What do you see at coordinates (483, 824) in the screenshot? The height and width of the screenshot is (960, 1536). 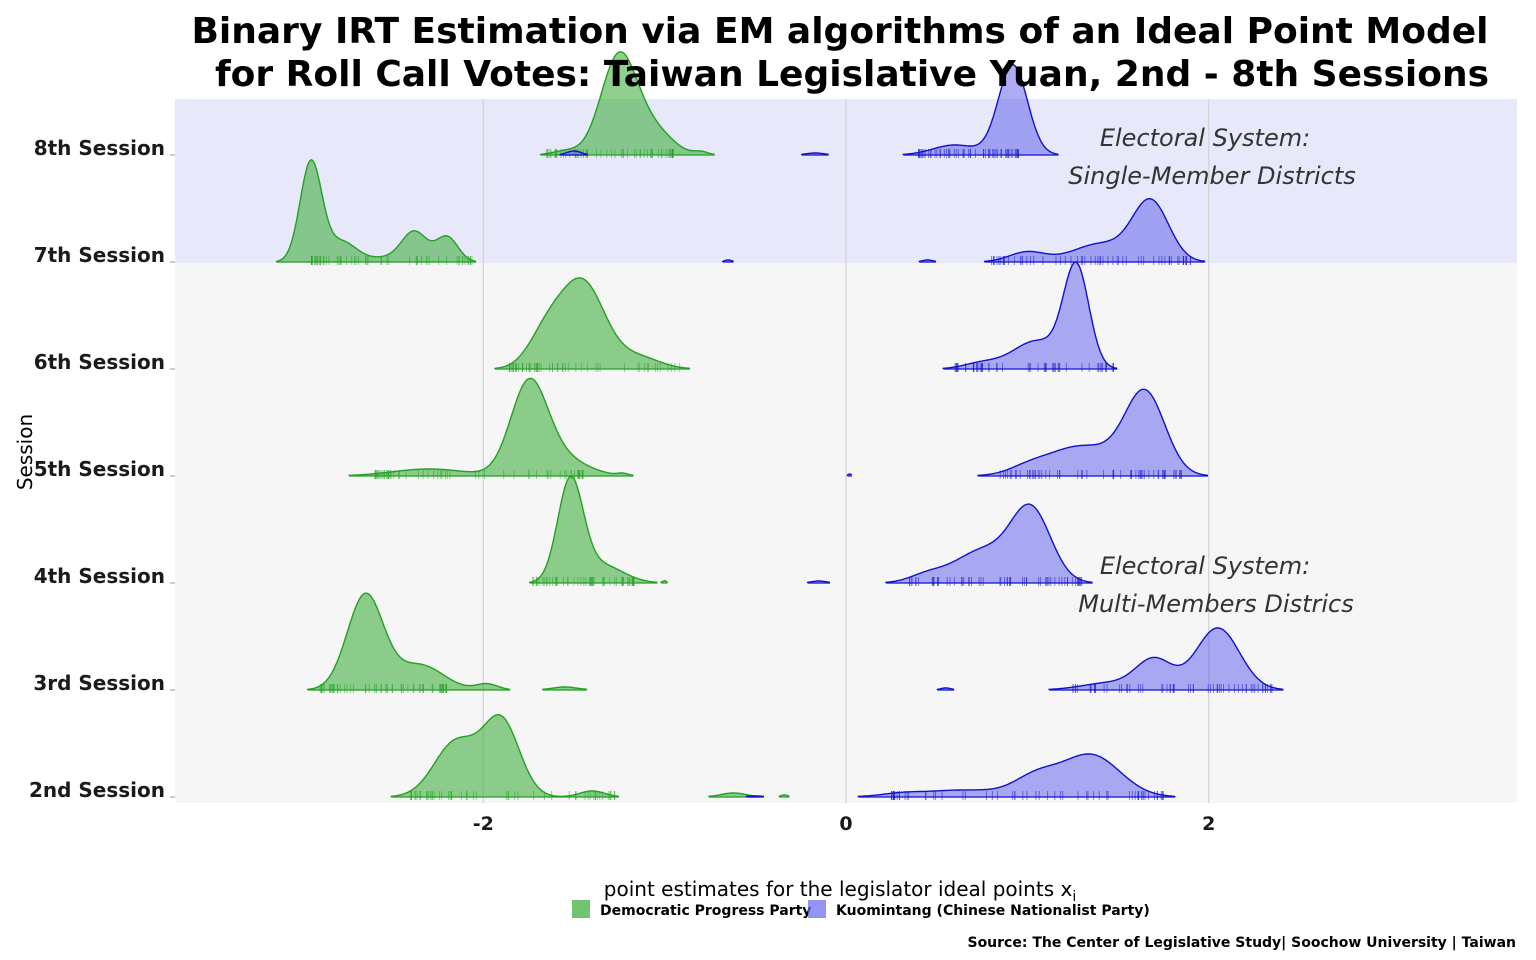 I see `x-tick-label: -2` at bounding box center [483, 824].